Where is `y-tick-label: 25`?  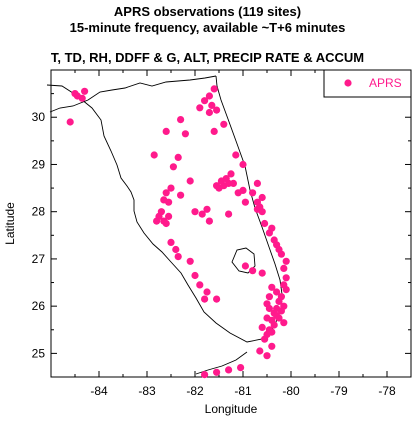
y-tick-label: 25 is located at coordinates (39, 353).